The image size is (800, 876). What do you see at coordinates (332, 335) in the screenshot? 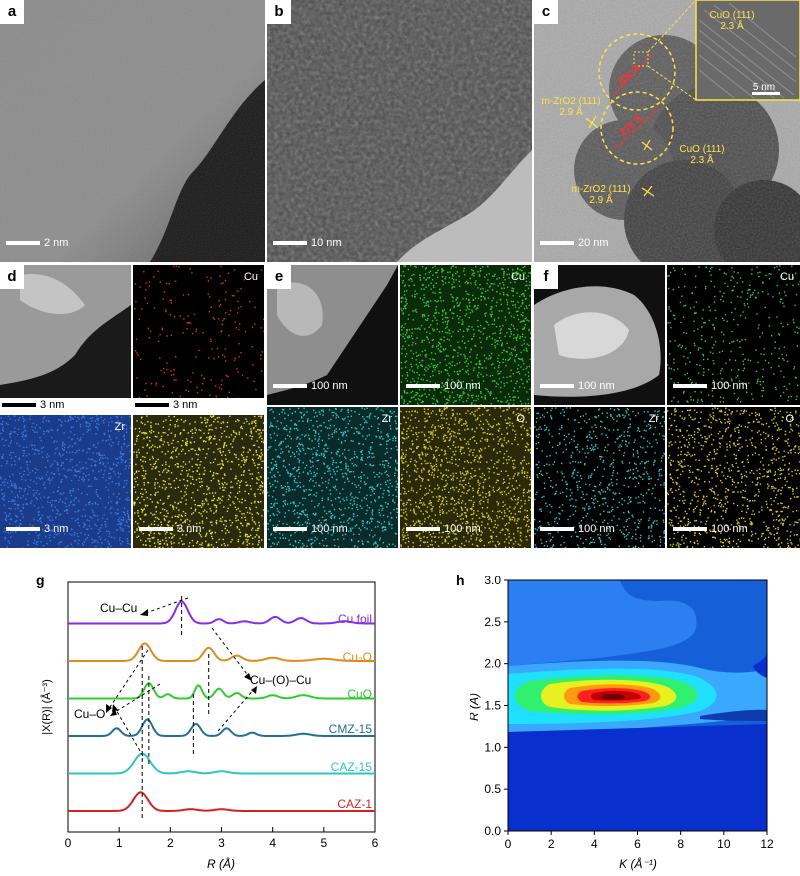
I see `haadf-panel-e: e 100 nm` at bounding box center [332, 335].